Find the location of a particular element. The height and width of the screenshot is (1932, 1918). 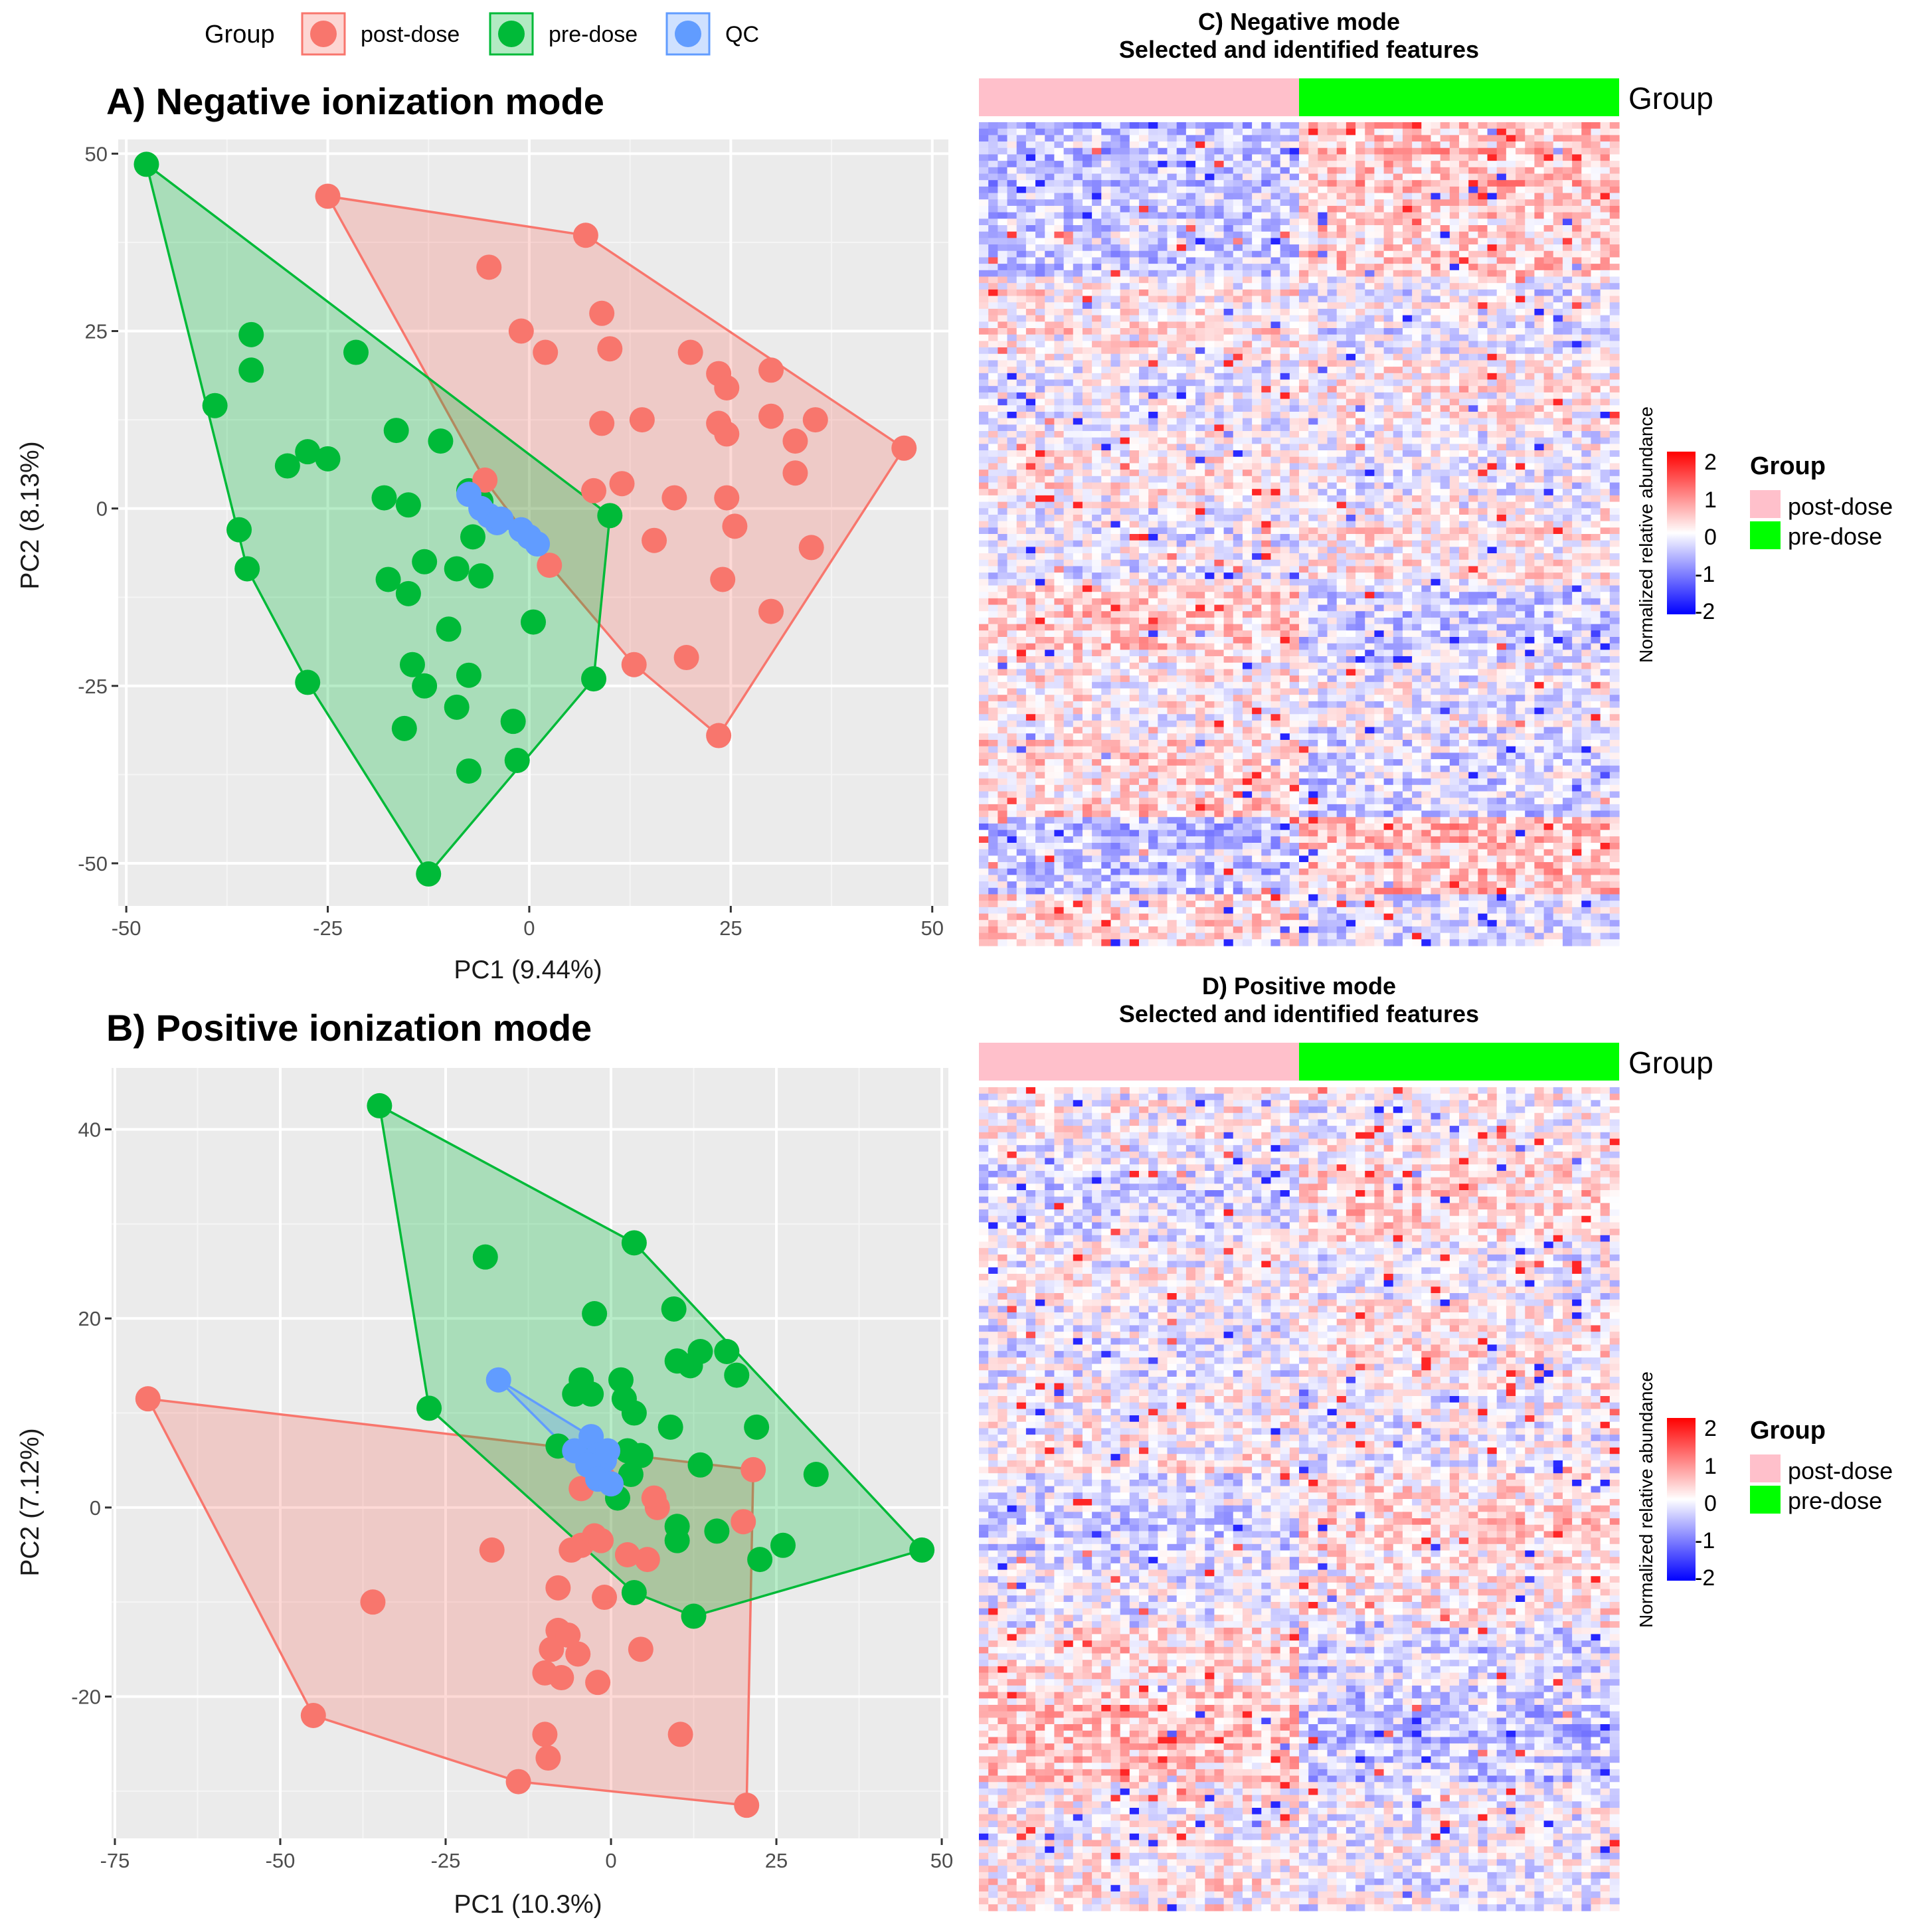

panel-b-point-pre-dose is located at coordinates (670, 1427).